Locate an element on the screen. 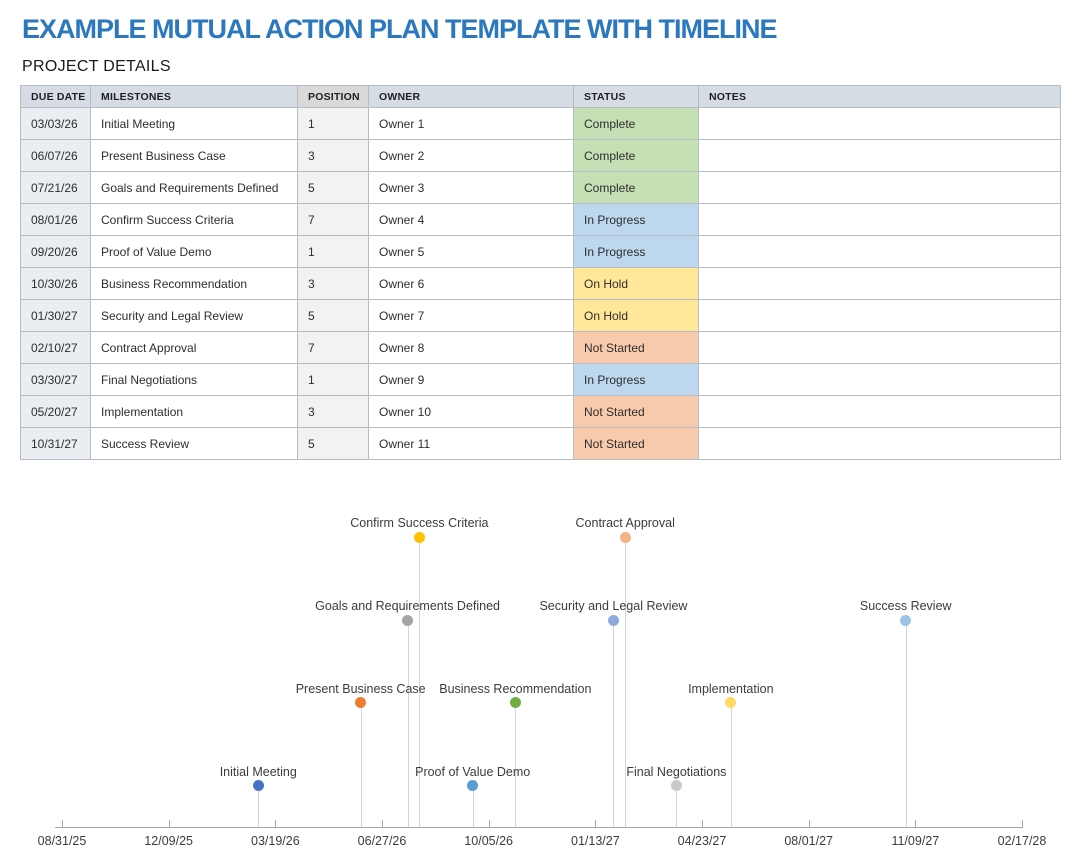  milestone-label: Goals and Requirements Defined is located at coordinates (408, 606).